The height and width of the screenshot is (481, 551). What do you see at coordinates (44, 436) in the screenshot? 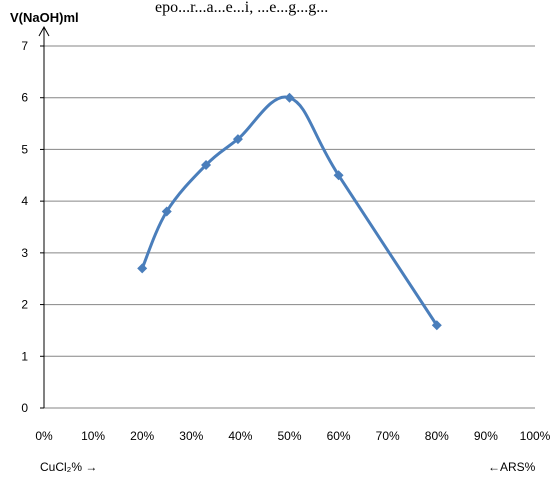
I see `x-tick-label: 0%` at bounding box center [44, 436].